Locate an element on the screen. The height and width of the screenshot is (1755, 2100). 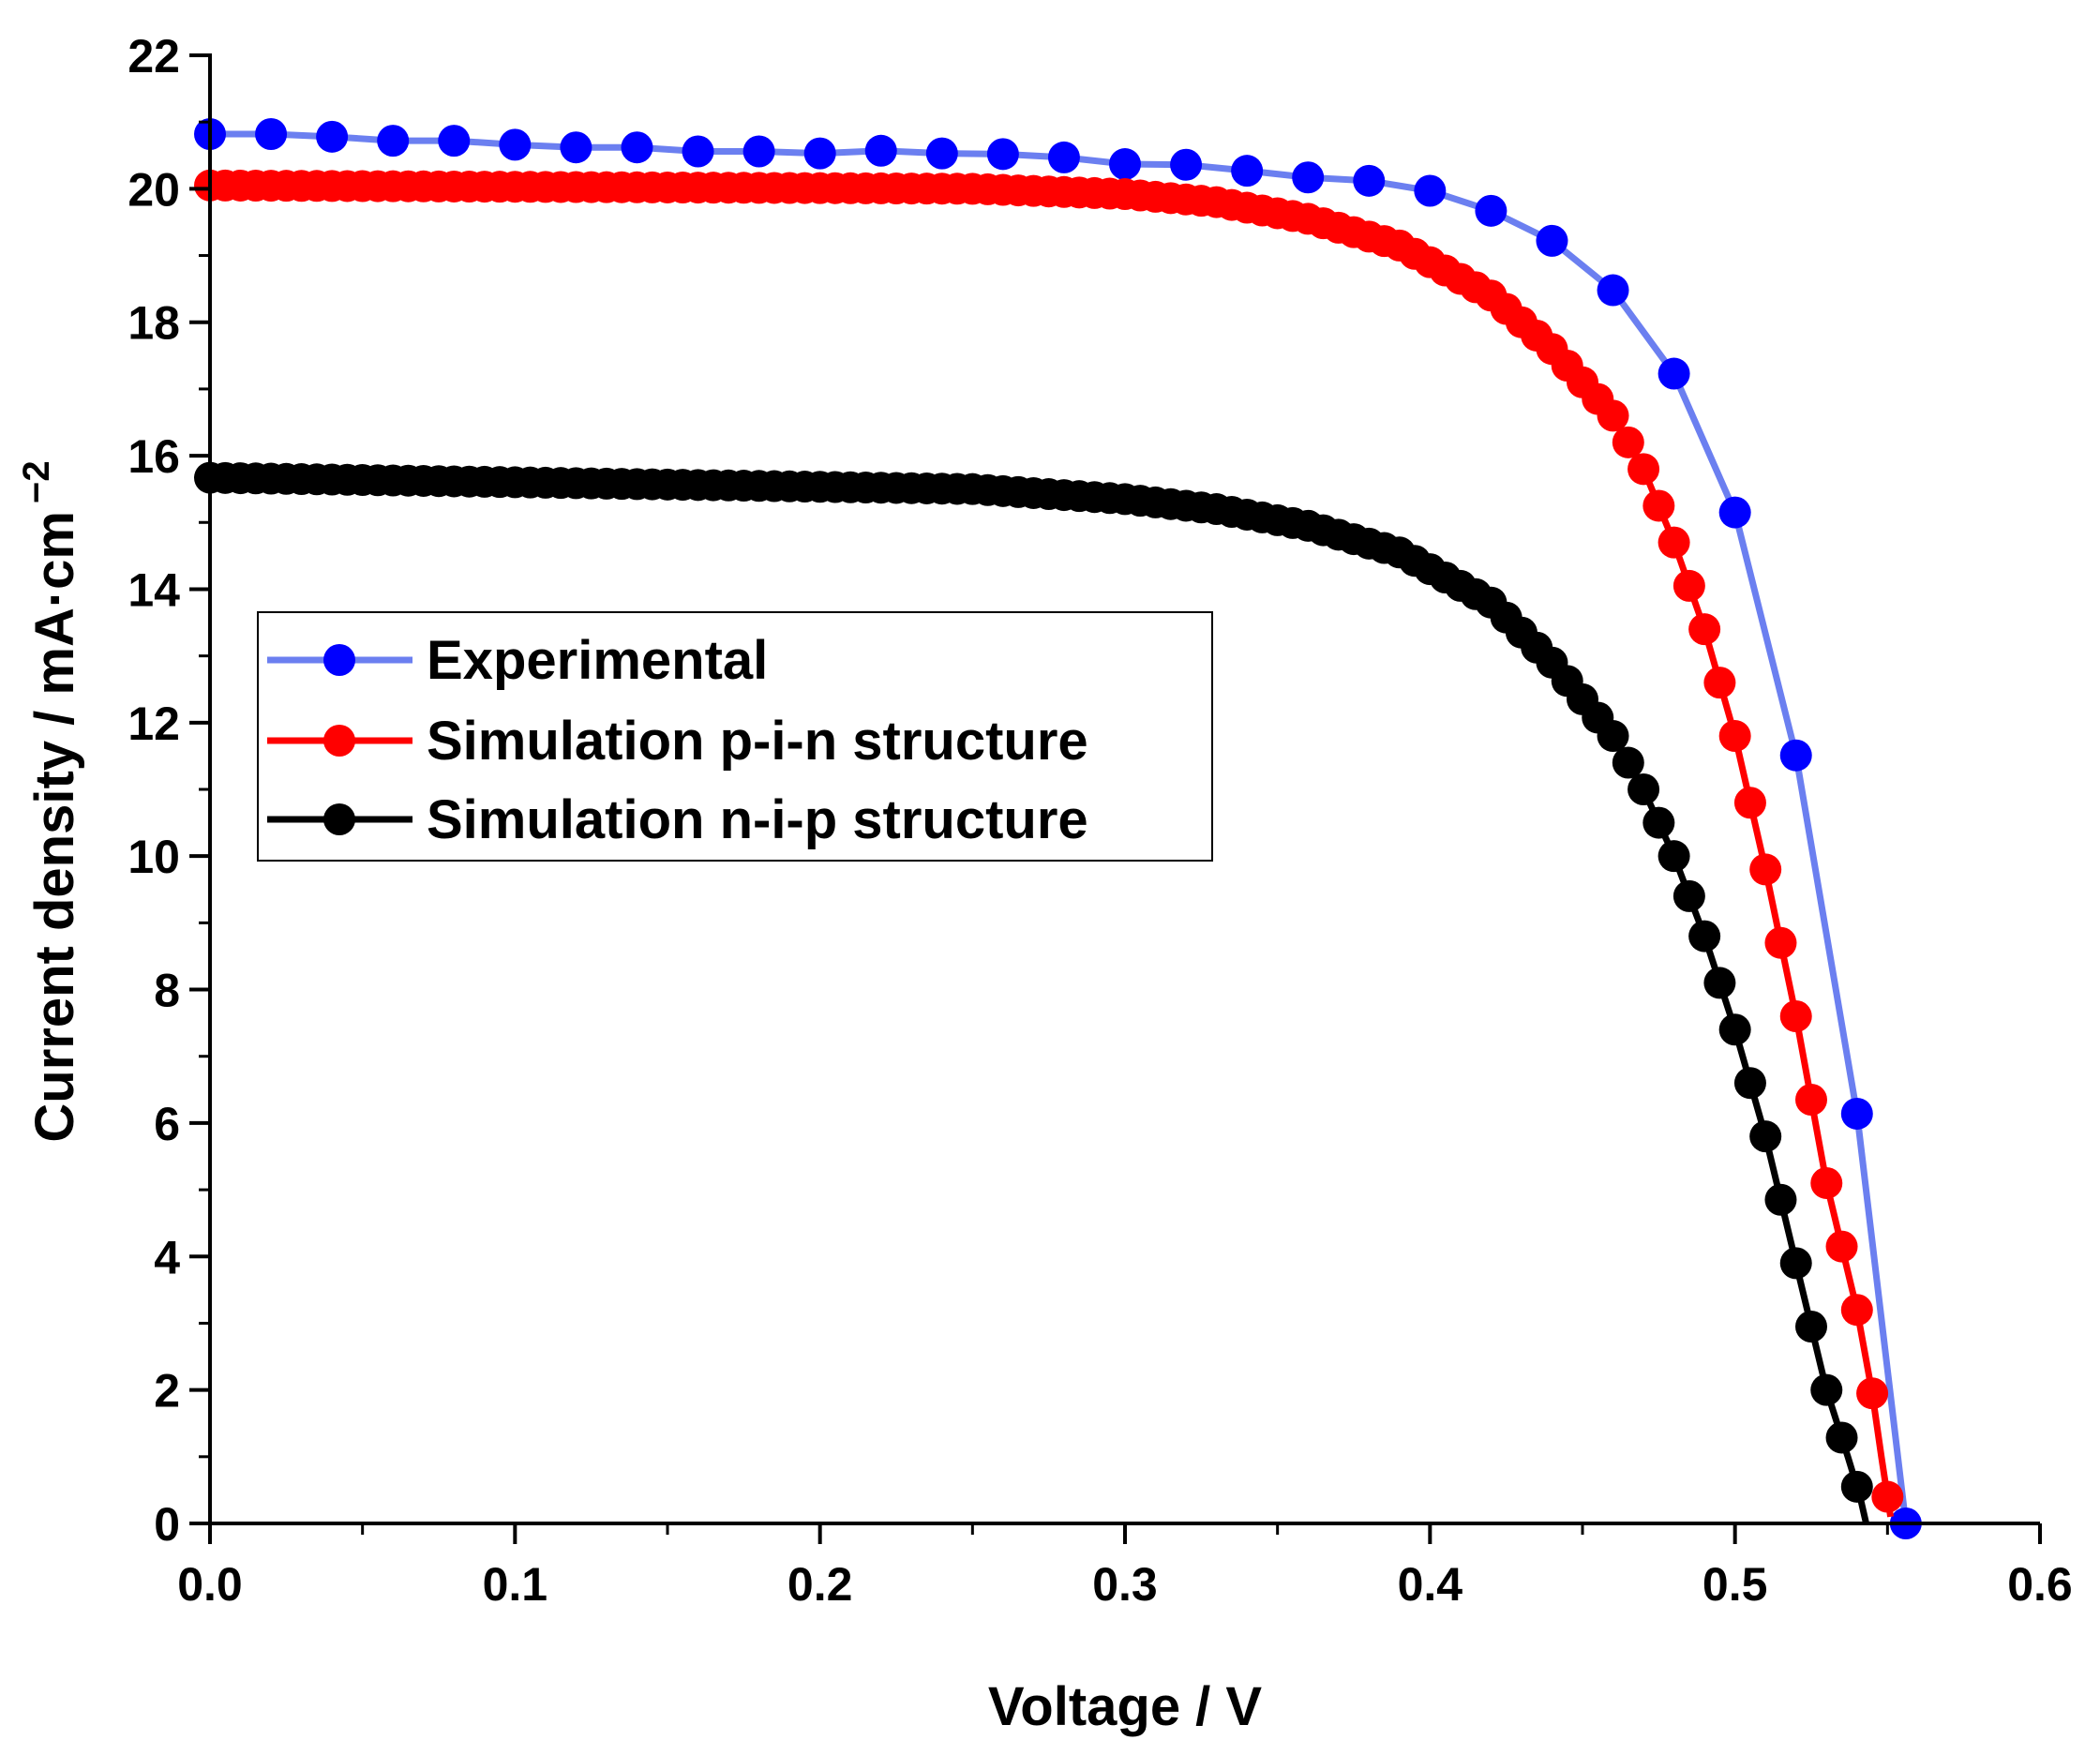
y-tick-label: 10 is located at coordinates (154, 857).